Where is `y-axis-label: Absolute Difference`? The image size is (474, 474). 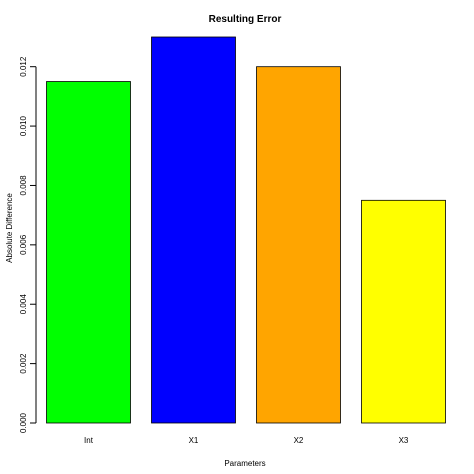 y-axis-label: Absolute Difference is located at coordinates (9, 228).